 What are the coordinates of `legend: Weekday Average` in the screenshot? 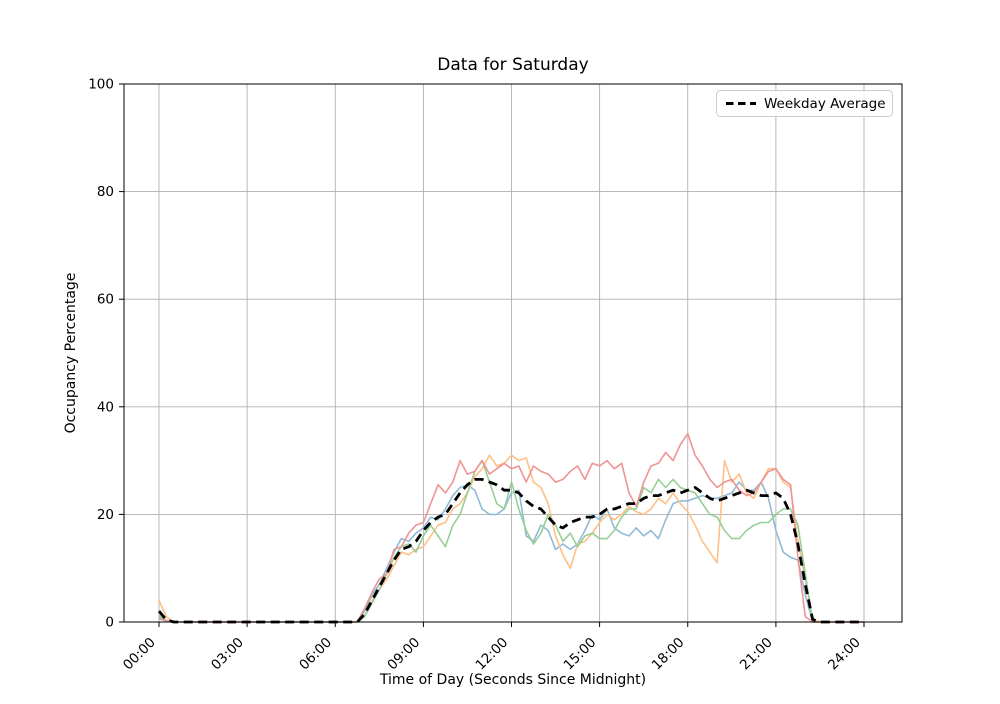 It's located at (804, 103).